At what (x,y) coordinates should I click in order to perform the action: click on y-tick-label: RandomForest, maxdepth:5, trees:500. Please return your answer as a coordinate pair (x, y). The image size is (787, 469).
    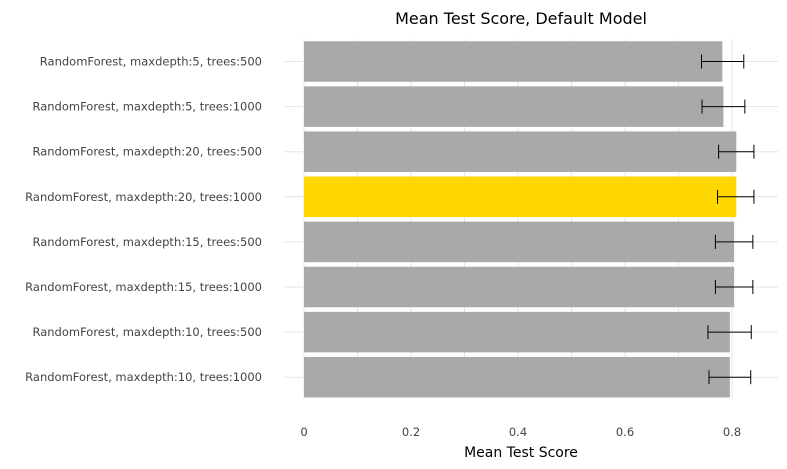
    Looking at the image, I should click on (151, 62).